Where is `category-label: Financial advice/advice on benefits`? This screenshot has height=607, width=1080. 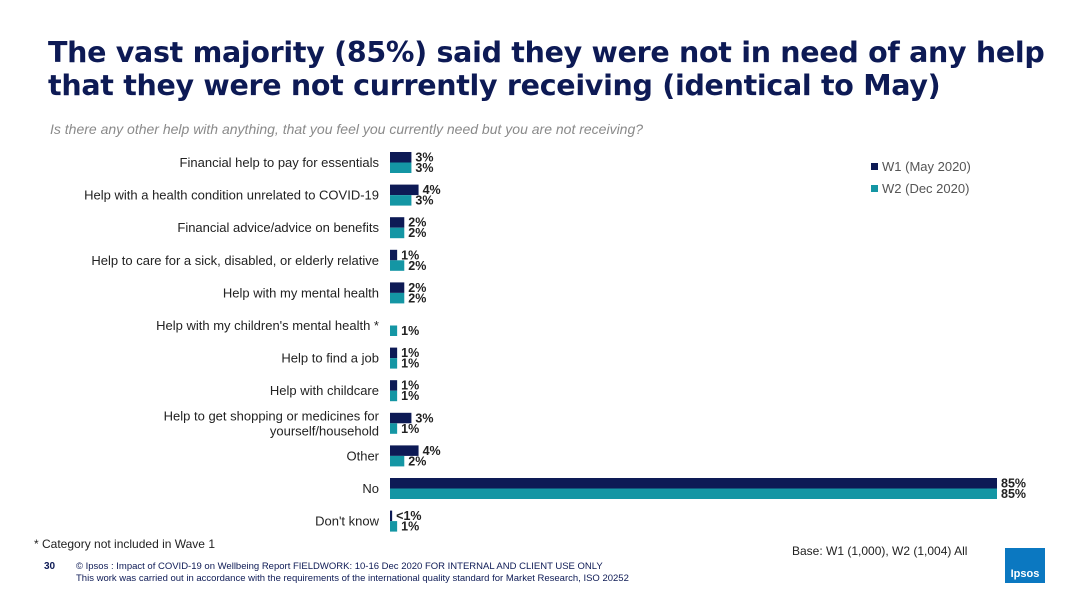
category-label: Financial advice/advice on benefits is located at coordinates (278, 227).